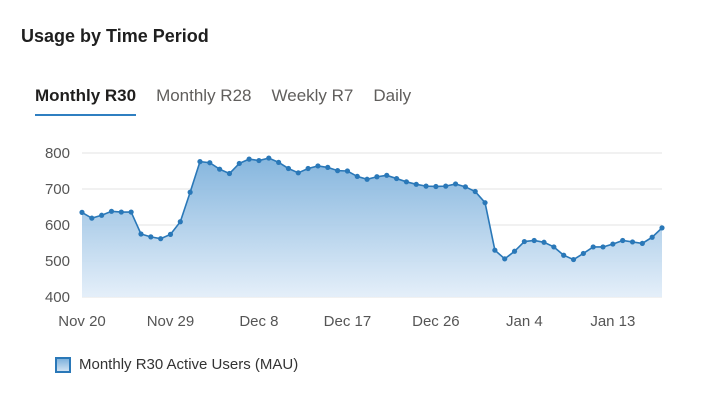 The height and width of the screenshot is (405, 727). I want to click on y-tick-label: 600, so click(57, 225).